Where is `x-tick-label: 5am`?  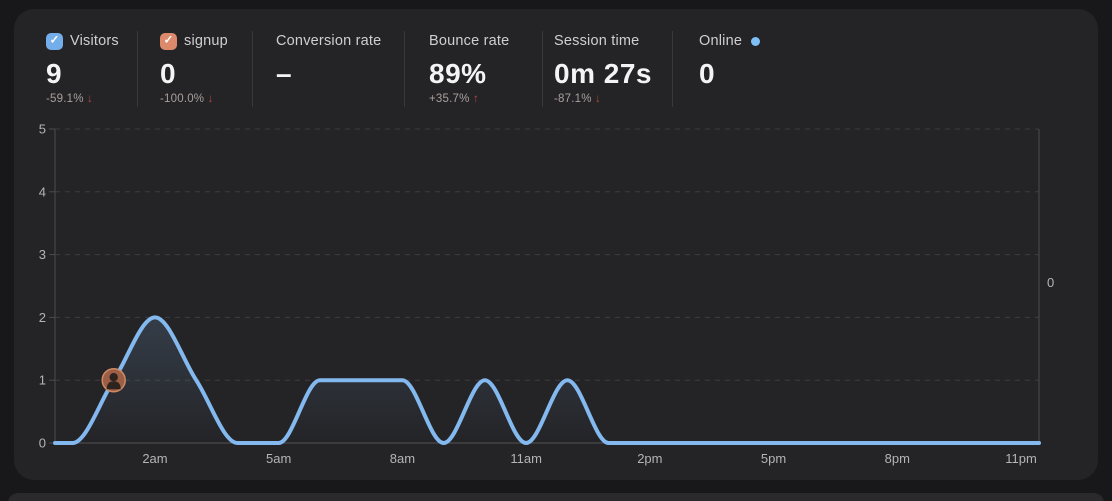
x-tick-label: 5am is located at coordinates (278, 458).